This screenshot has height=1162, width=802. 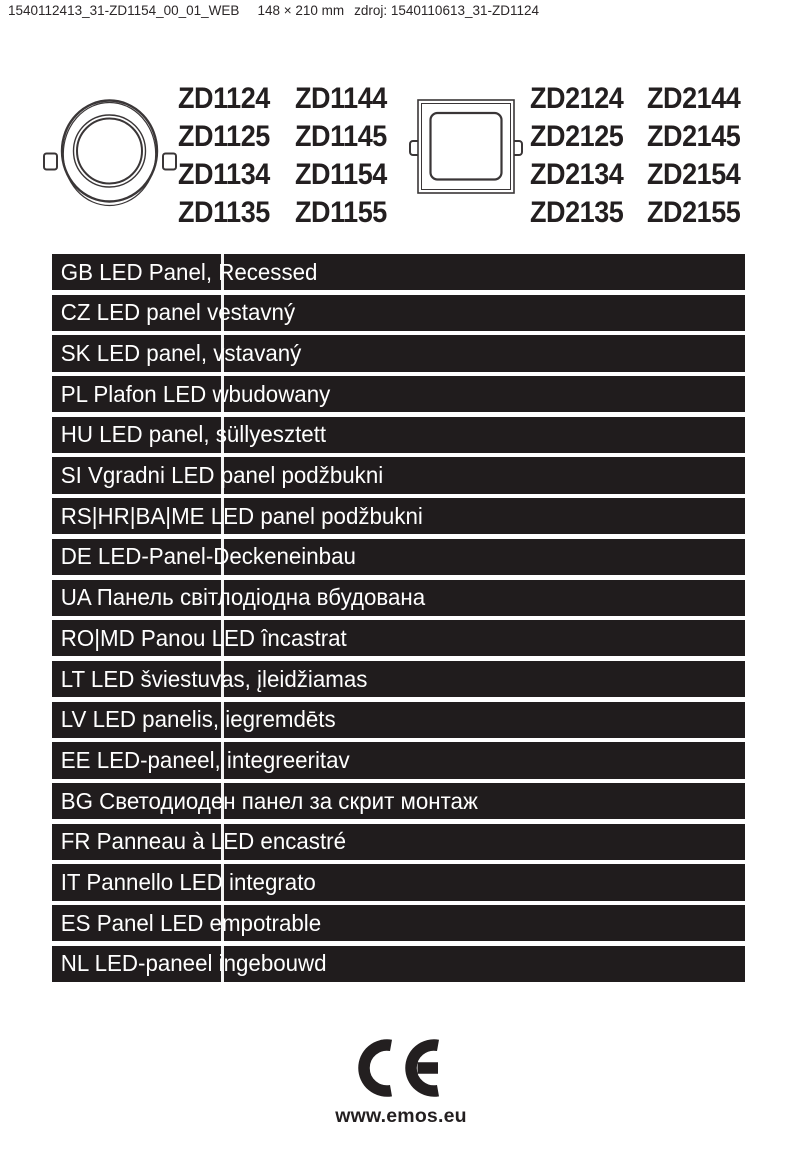 I want to click on model-number: ZD1125, so click(x=224, y=136).